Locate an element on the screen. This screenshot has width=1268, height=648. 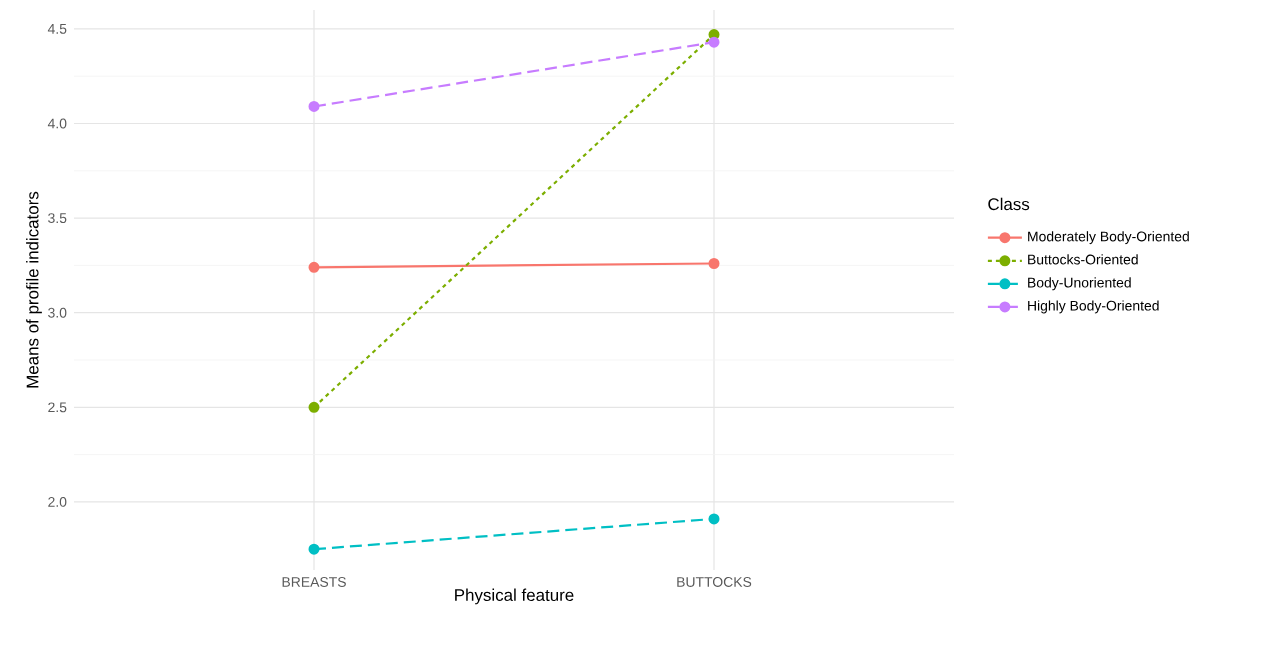
legend-title: Class is located at coordinates (1009, 204).